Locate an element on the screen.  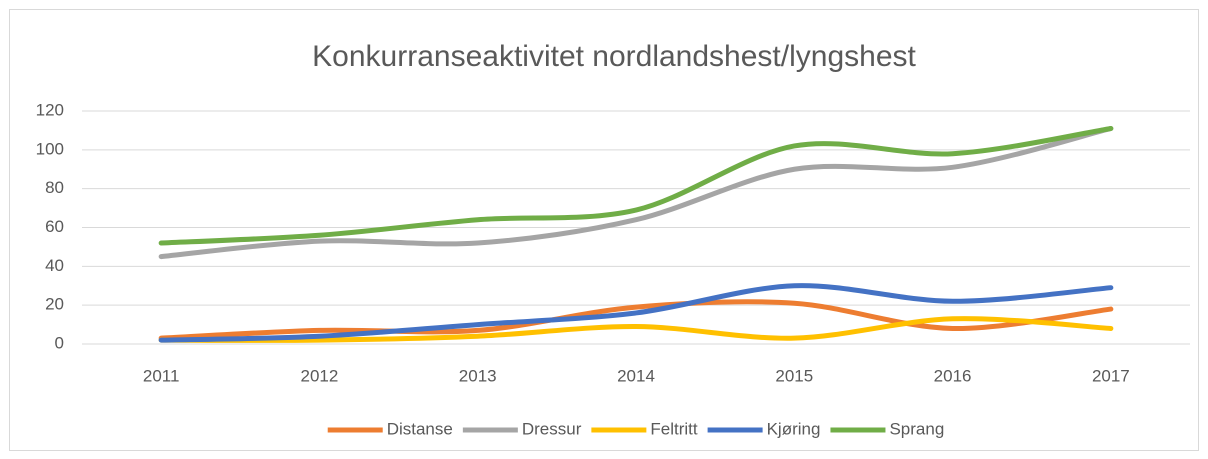
x-tick-label: 2014 is located at coordinates (636, 375).